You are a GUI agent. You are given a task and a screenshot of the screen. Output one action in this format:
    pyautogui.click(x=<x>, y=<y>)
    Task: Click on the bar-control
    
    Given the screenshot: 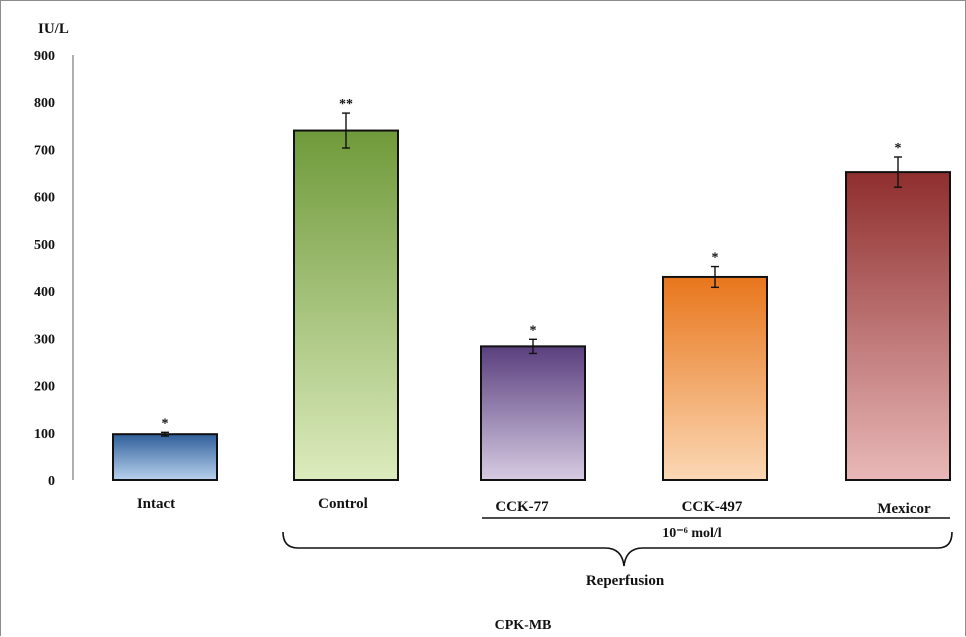 What is the action you would take?
    pyautogui.click(x=346, y=305)
    